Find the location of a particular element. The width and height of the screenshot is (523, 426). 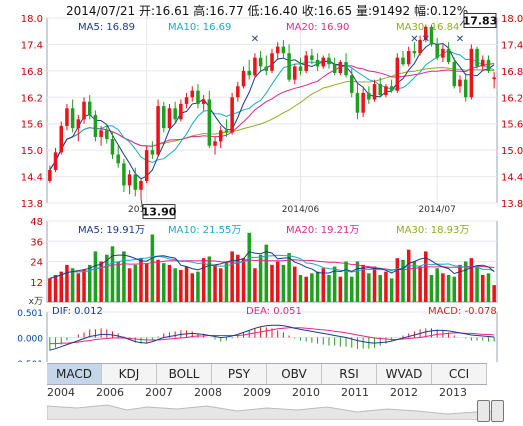

volume-tick: 48 is located at coordinates (36, 222).